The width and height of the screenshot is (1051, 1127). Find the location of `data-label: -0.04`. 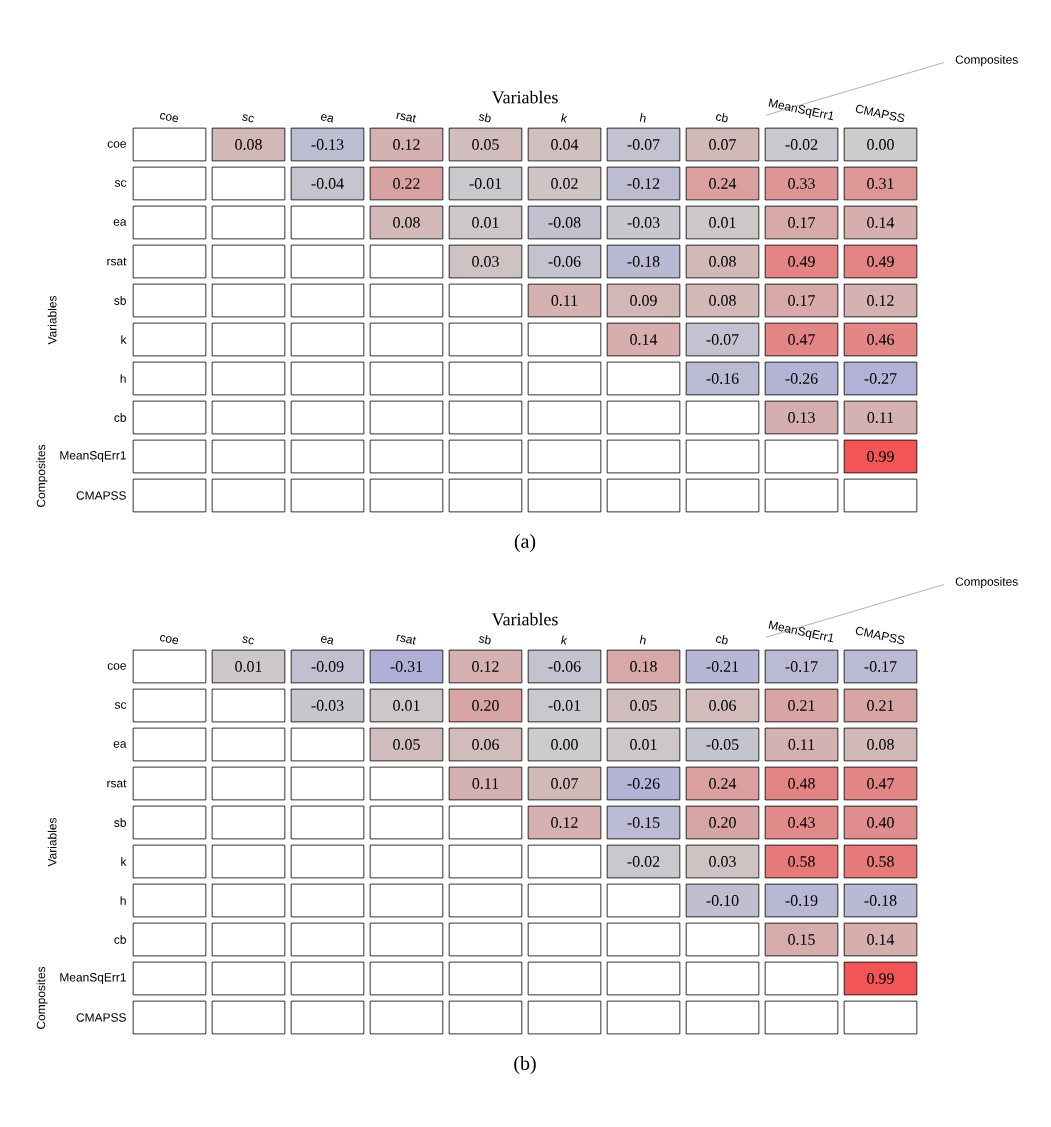

data-label: -0.04 is located at coordinates (327, 183).